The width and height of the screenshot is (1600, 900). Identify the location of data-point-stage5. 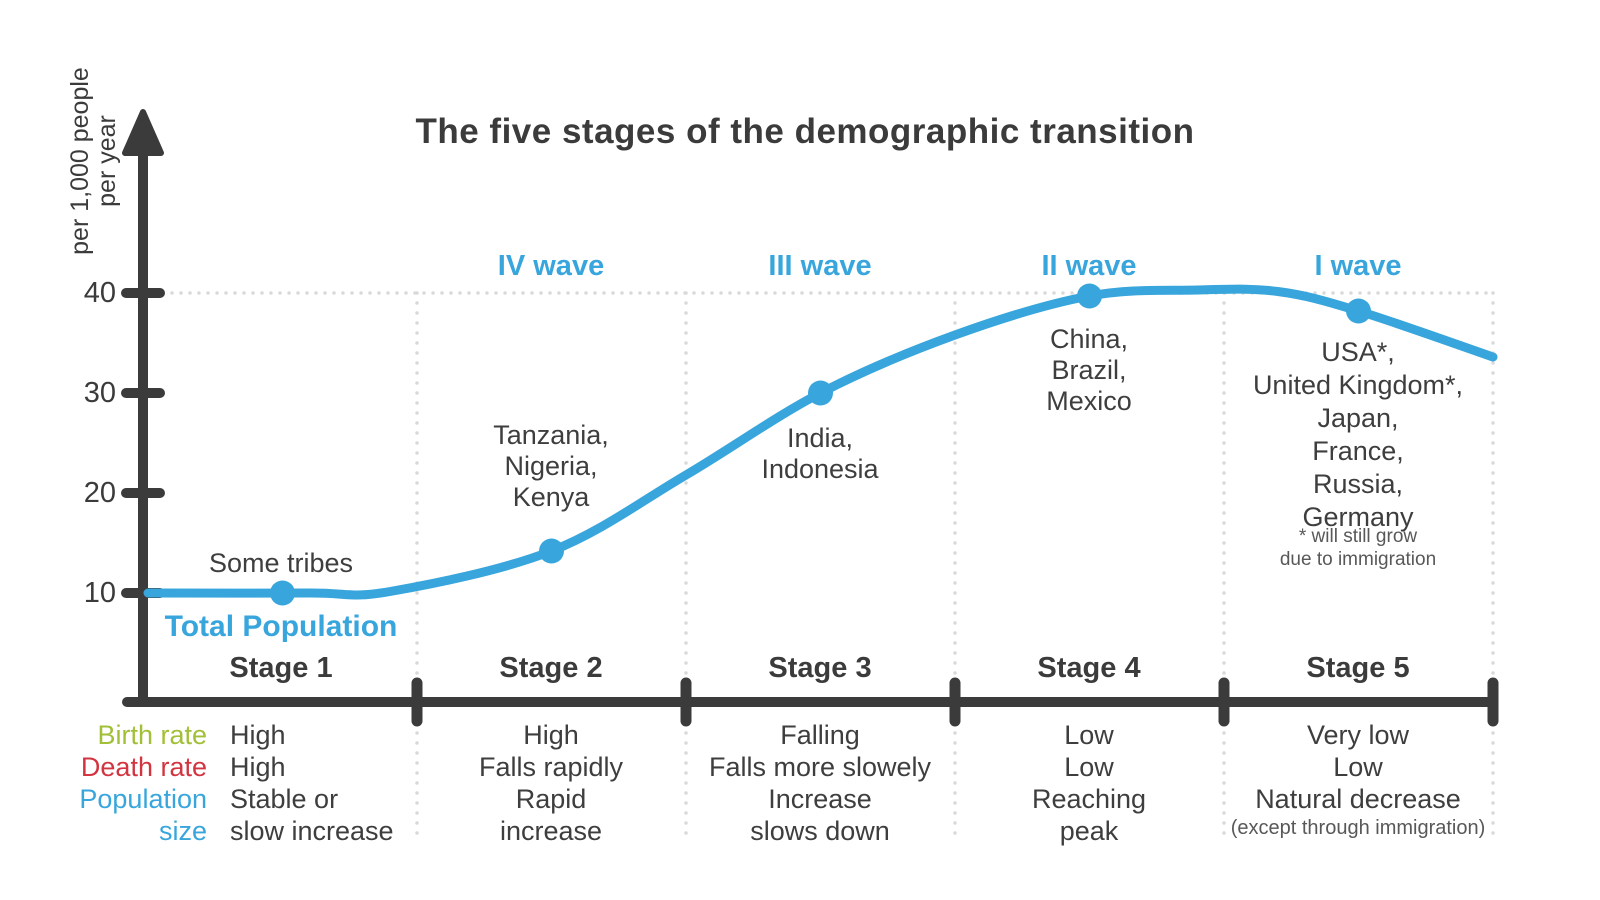
(1358, 311).